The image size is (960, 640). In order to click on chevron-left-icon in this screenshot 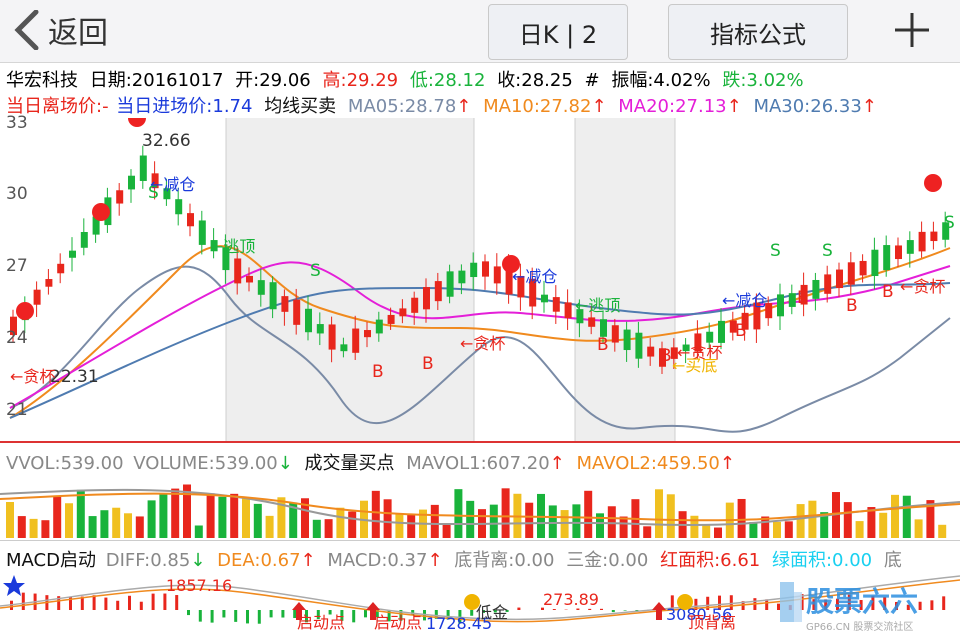, I will do `click(26, 30)`.